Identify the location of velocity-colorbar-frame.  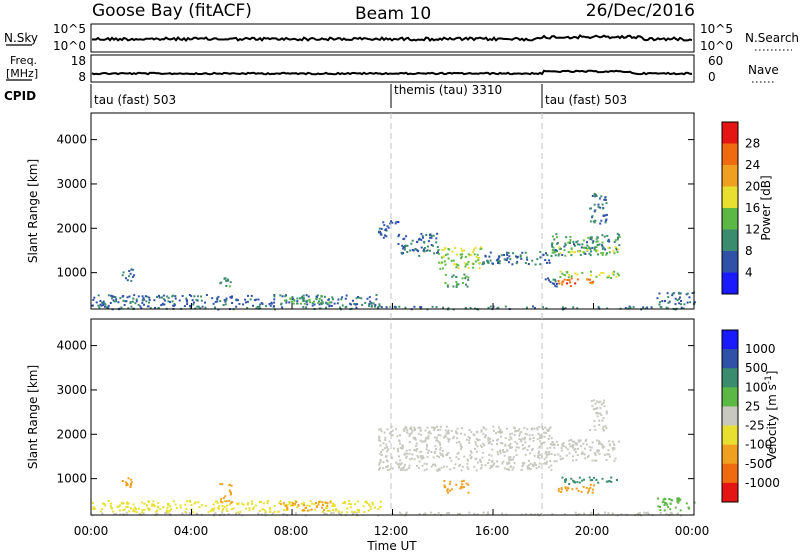
(730, 416).